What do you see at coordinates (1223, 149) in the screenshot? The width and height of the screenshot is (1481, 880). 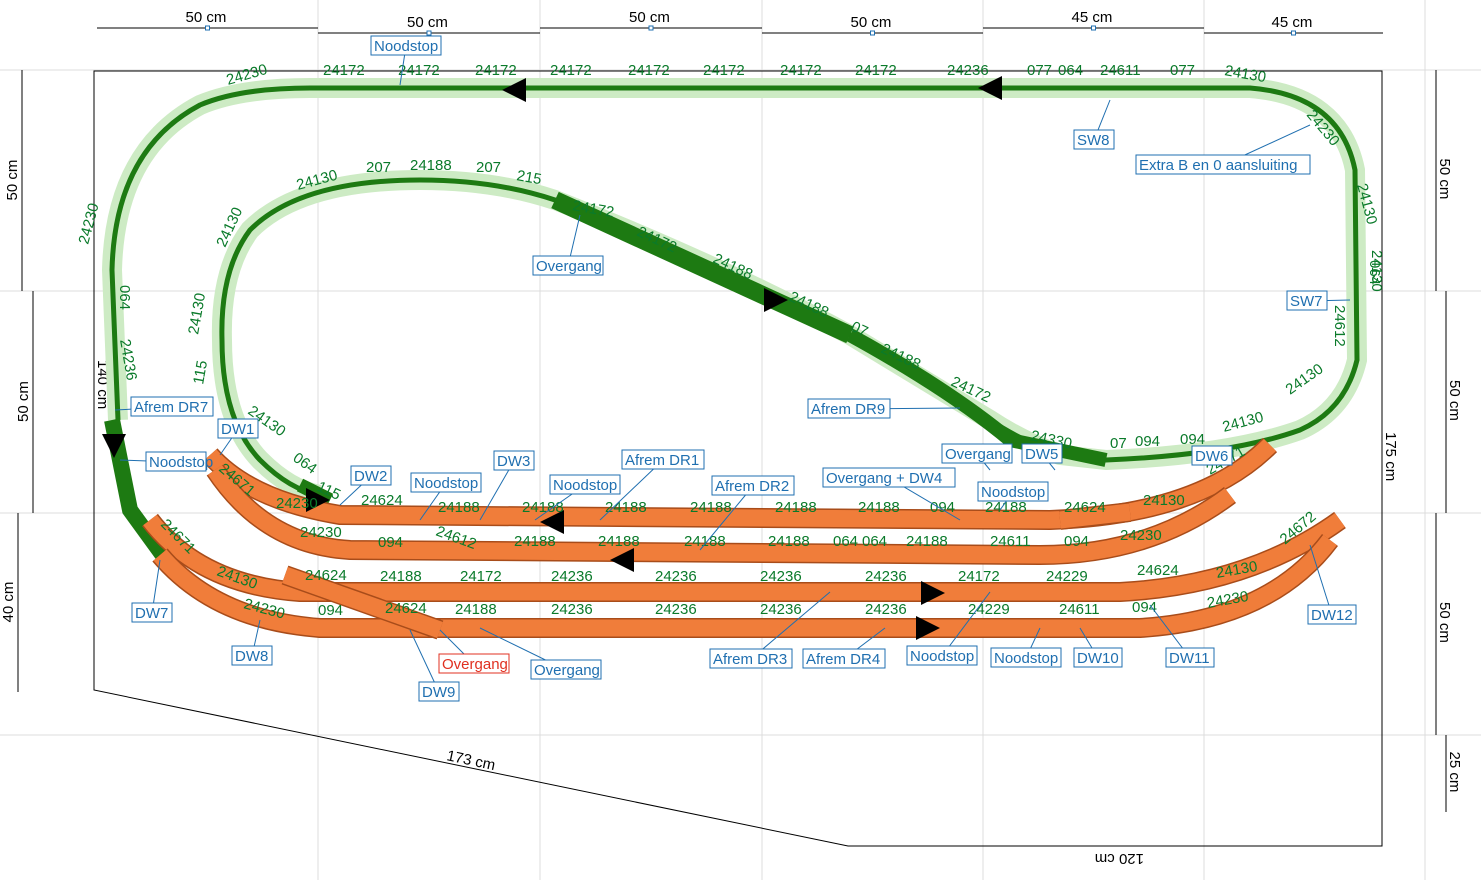 I see `callout-label: Extra B en 0 aansluiting` at bounding box center [1223, 149].